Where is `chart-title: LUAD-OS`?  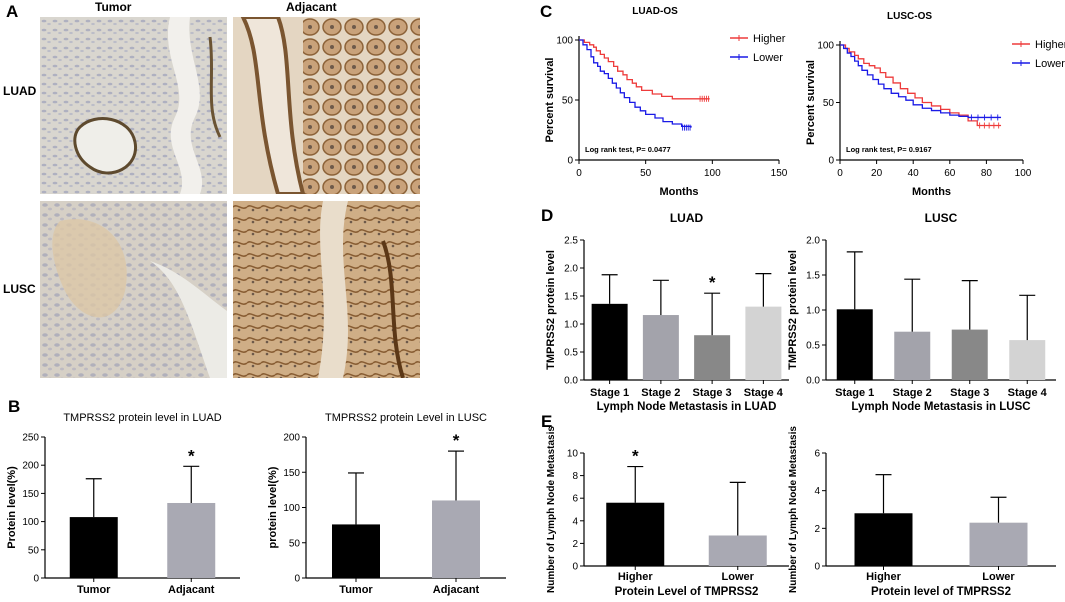 chart-title: LUAD-OS is located at coordinates (655, 11).